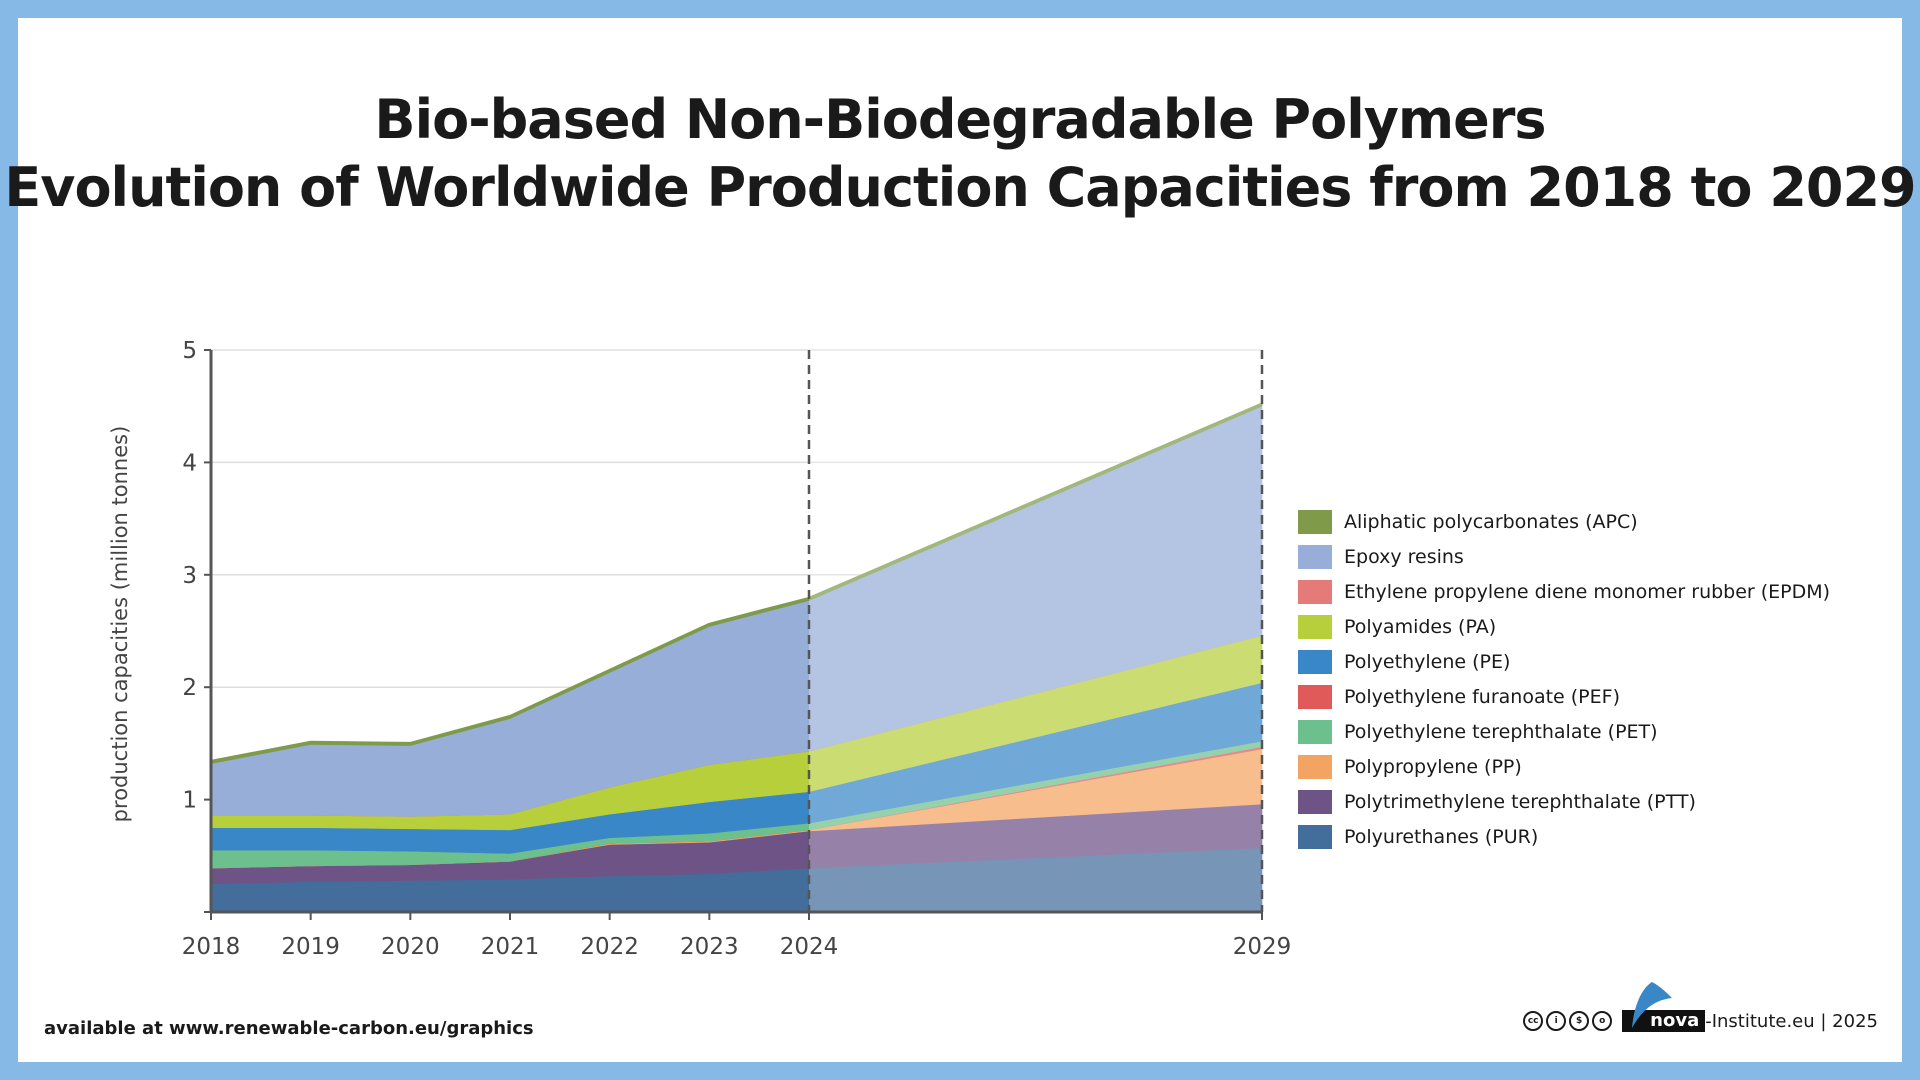 The image size is (1920, 1080). What do you see at coordinates (1564, 836) in the screenshot?
I see `legend-item: Polyurethanes (PUR)` at bounding box center [1564, 836].